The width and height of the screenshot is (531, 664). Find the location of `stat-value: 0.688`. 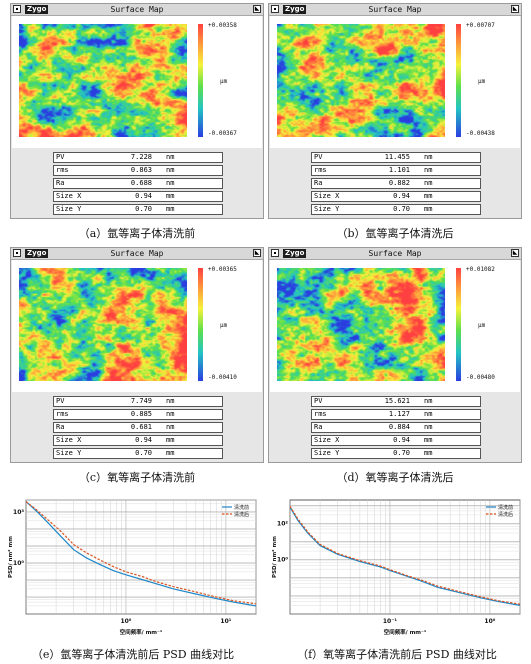

stat-value: 0.688 is located at coordinates (141, 183).